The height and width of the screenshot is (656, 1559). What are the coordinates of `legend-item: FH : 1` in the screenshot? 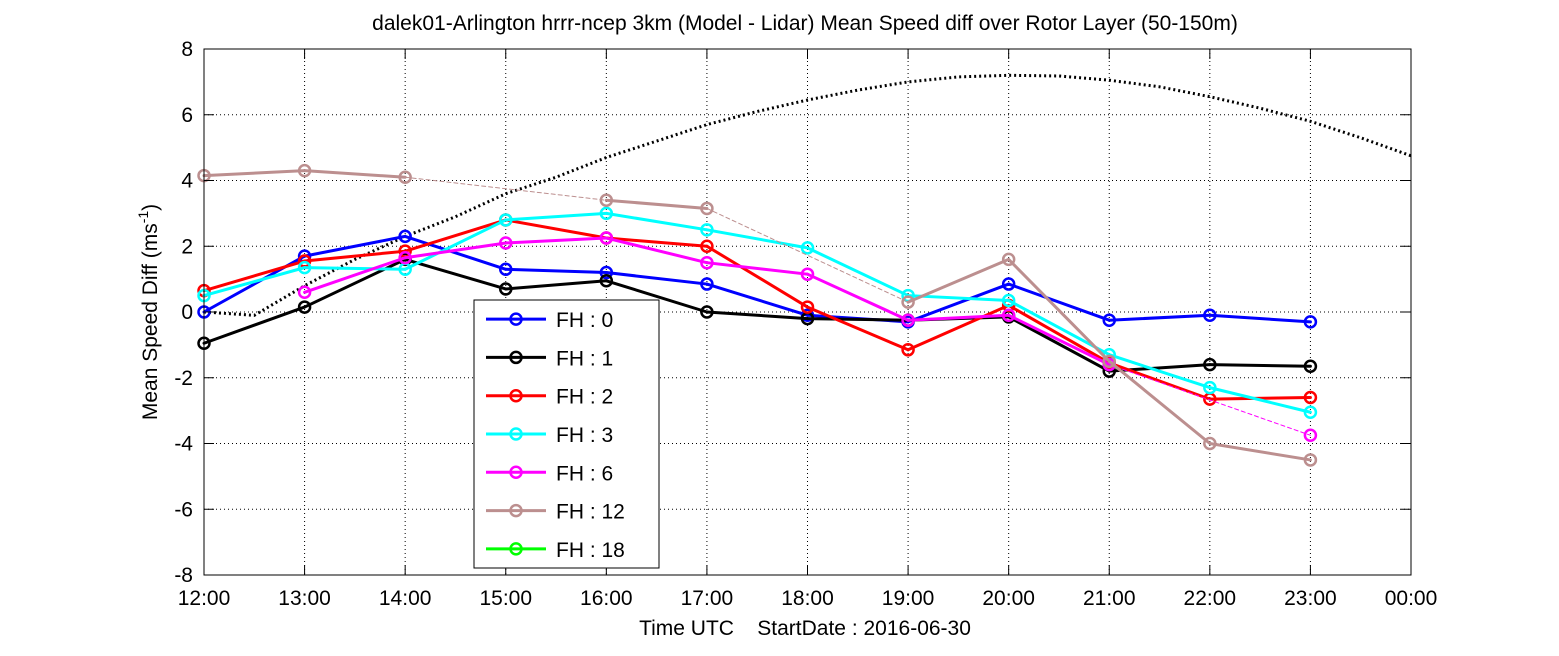 It's located at (549, 358).